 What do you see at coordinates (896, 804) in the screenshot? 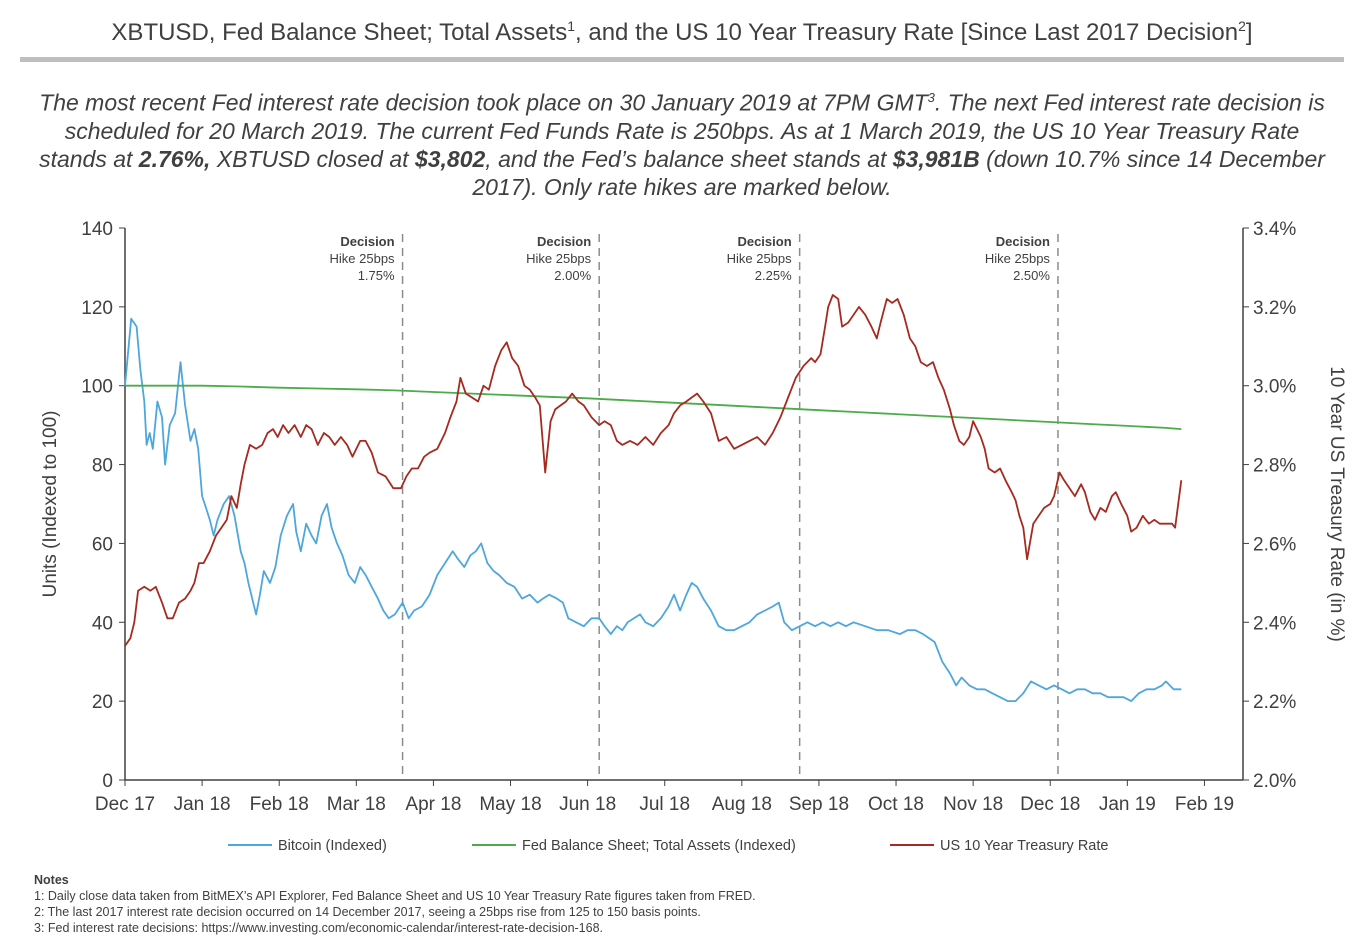
I see `x-tick-label: Oct 18` at bounding box center [896, 804].